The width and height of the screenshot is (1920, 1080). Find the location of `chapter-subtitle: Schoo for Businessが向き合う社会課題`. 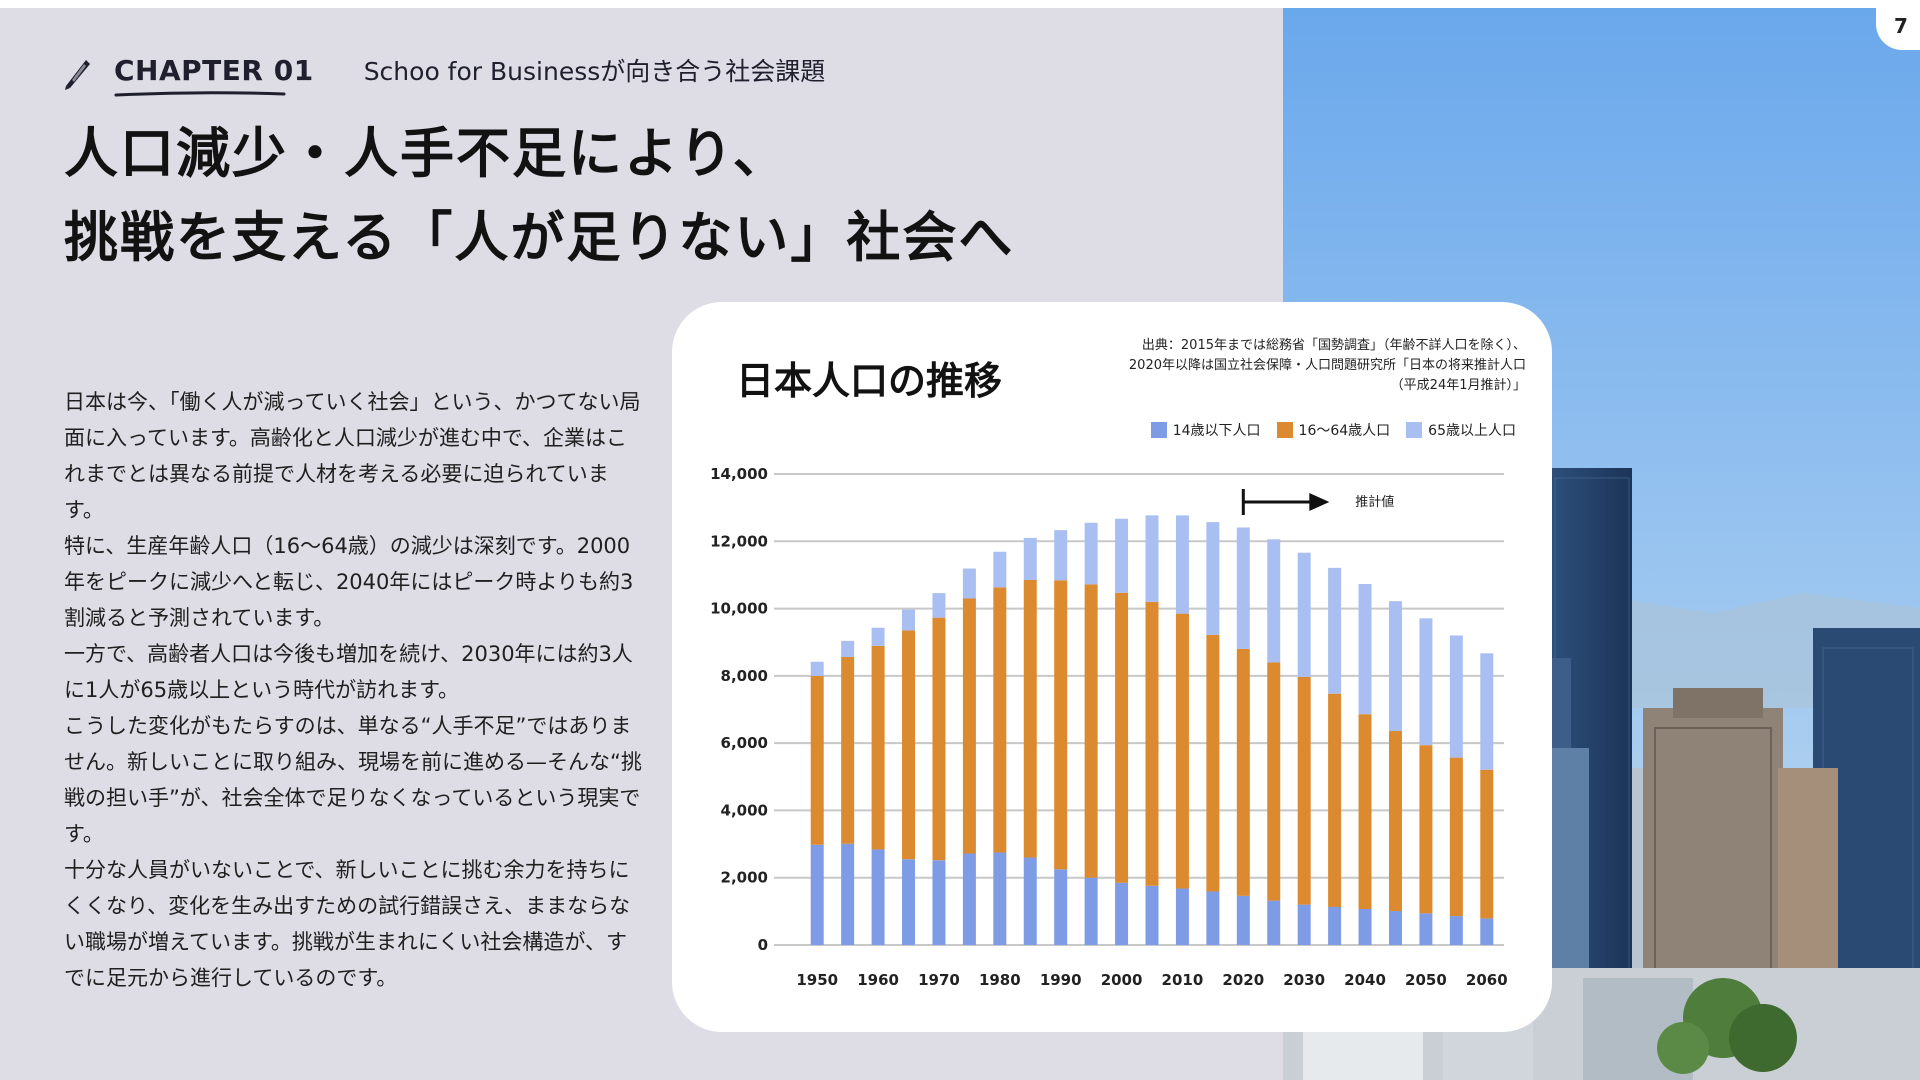

chapter-subtitle: Schoo for Businessが向き合う社会課題 is located at coordinates (594, 71).